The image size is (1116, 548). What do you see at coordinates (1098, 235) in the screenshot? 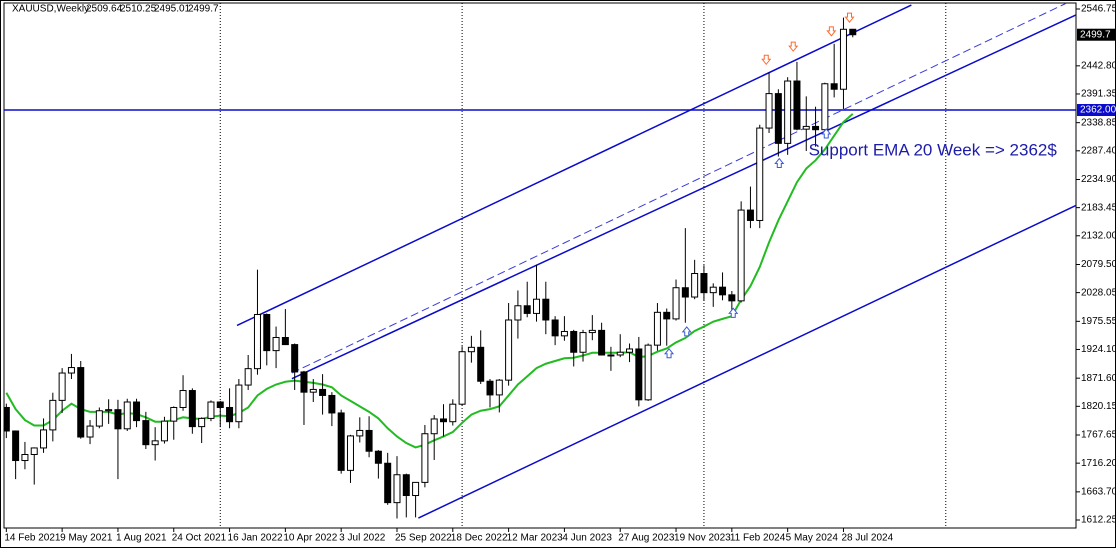
I see `y-tick-label: 2132.00` at bounding box center [1098, 235].